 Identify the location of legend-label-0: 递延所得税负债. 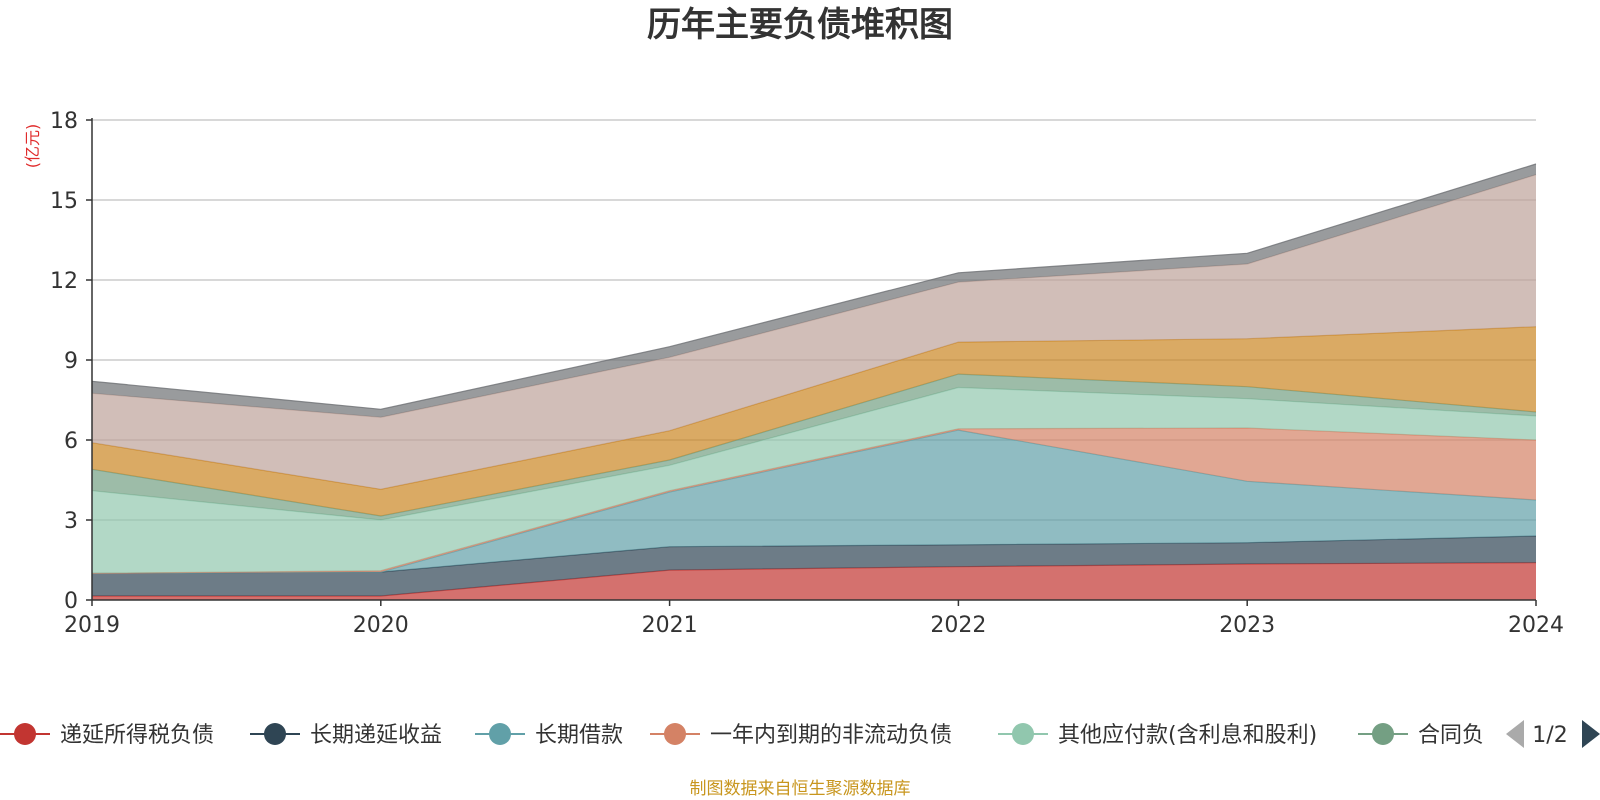
(137, 735).